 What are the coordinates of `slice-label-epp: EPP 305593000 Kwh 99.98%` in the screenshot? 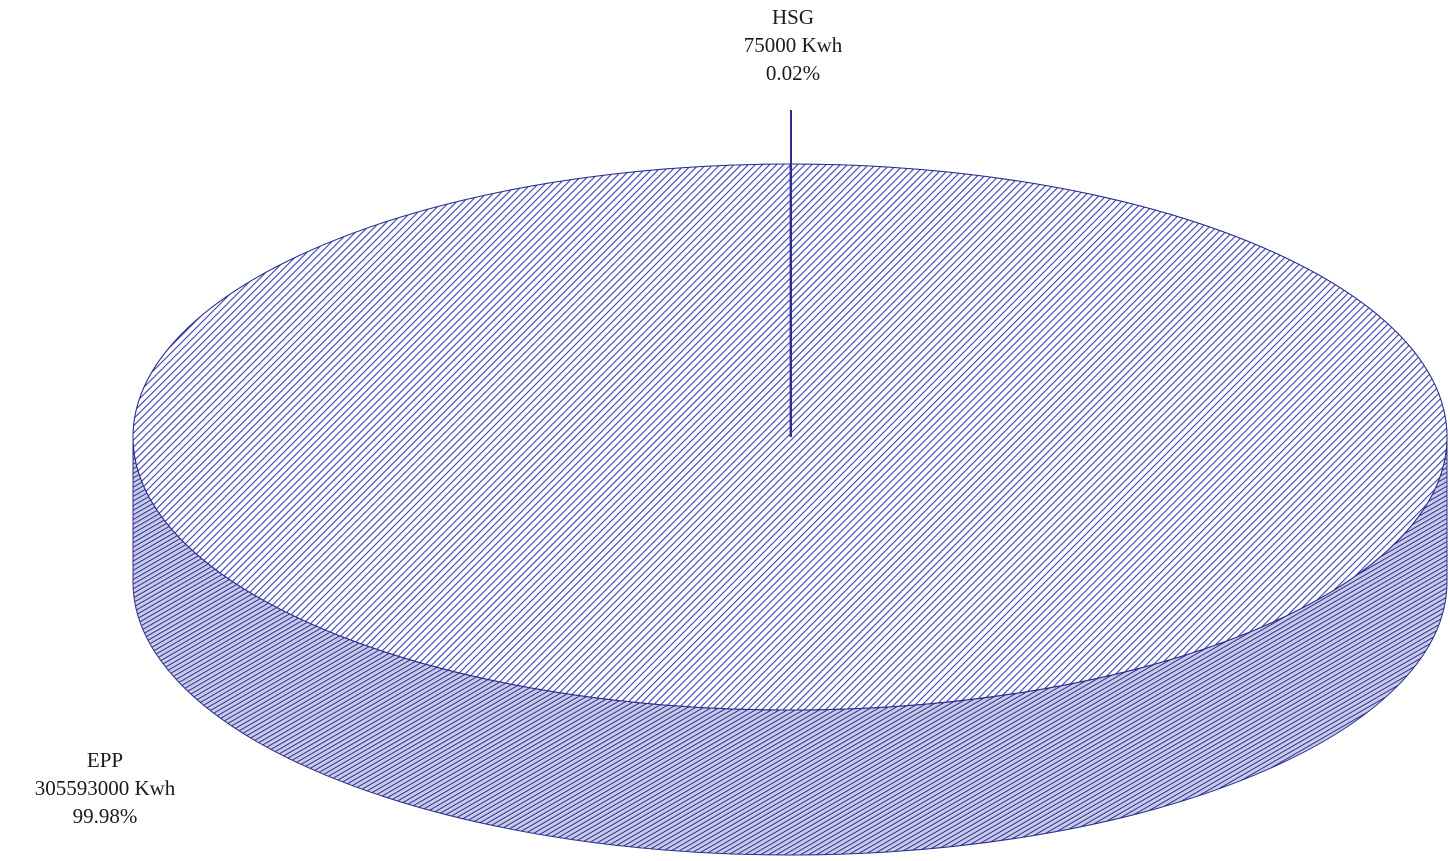 It's located at (105, 788).